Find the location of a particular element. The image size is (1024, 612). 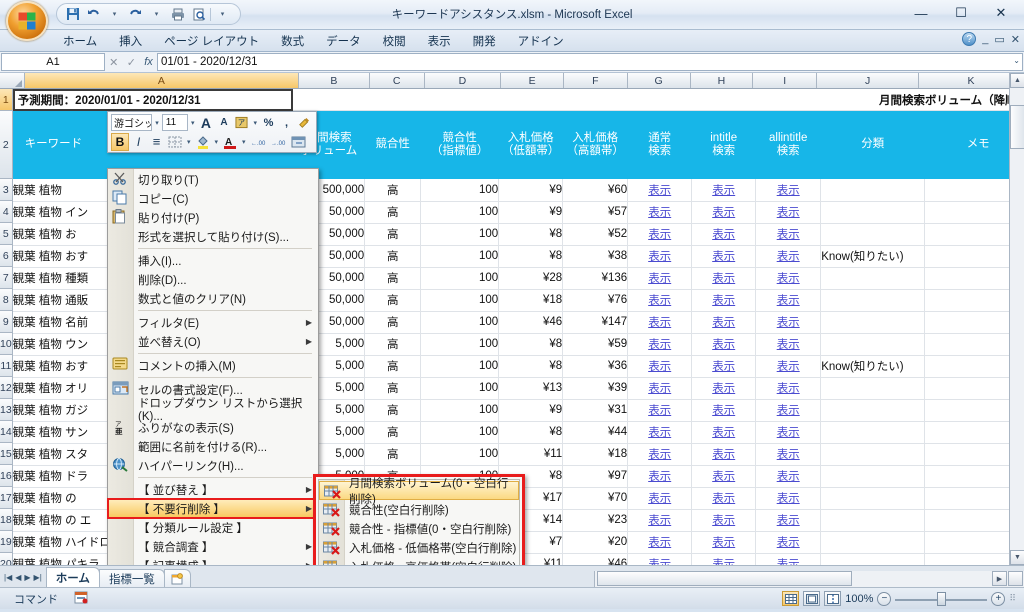

cell-bid-high: ¥70 is located at coordinates (595, 498).